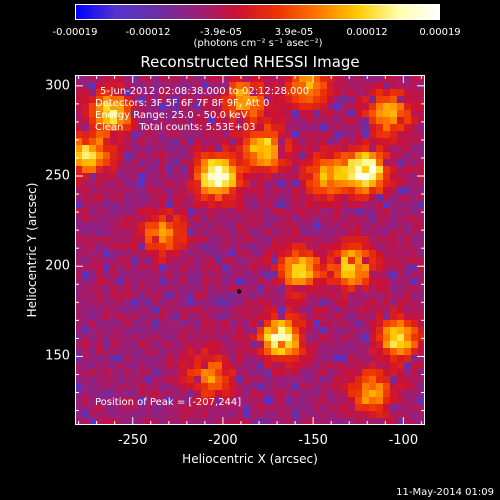 The image size is (500, 500). Describe the element at coordinates (440, 32) in the screenshot. I see `colorbar-tick-label: 0.00019` at that location.